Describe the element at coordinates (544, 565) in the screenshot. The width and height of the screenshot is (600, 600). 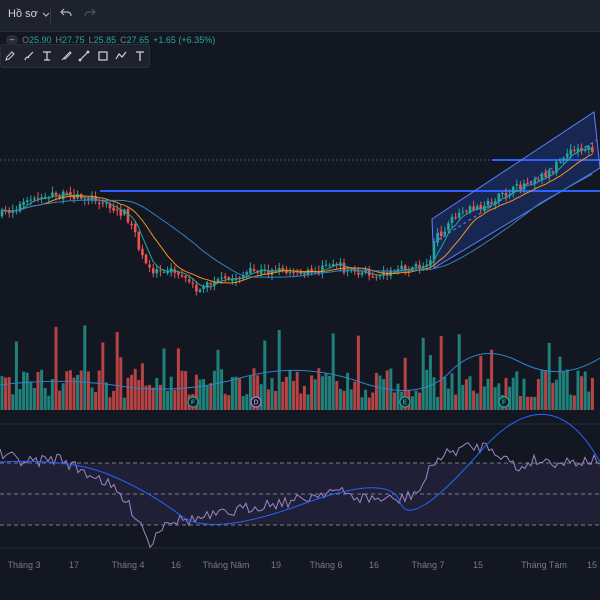
I see `time-axis-label: Tháng Tám` at that location.